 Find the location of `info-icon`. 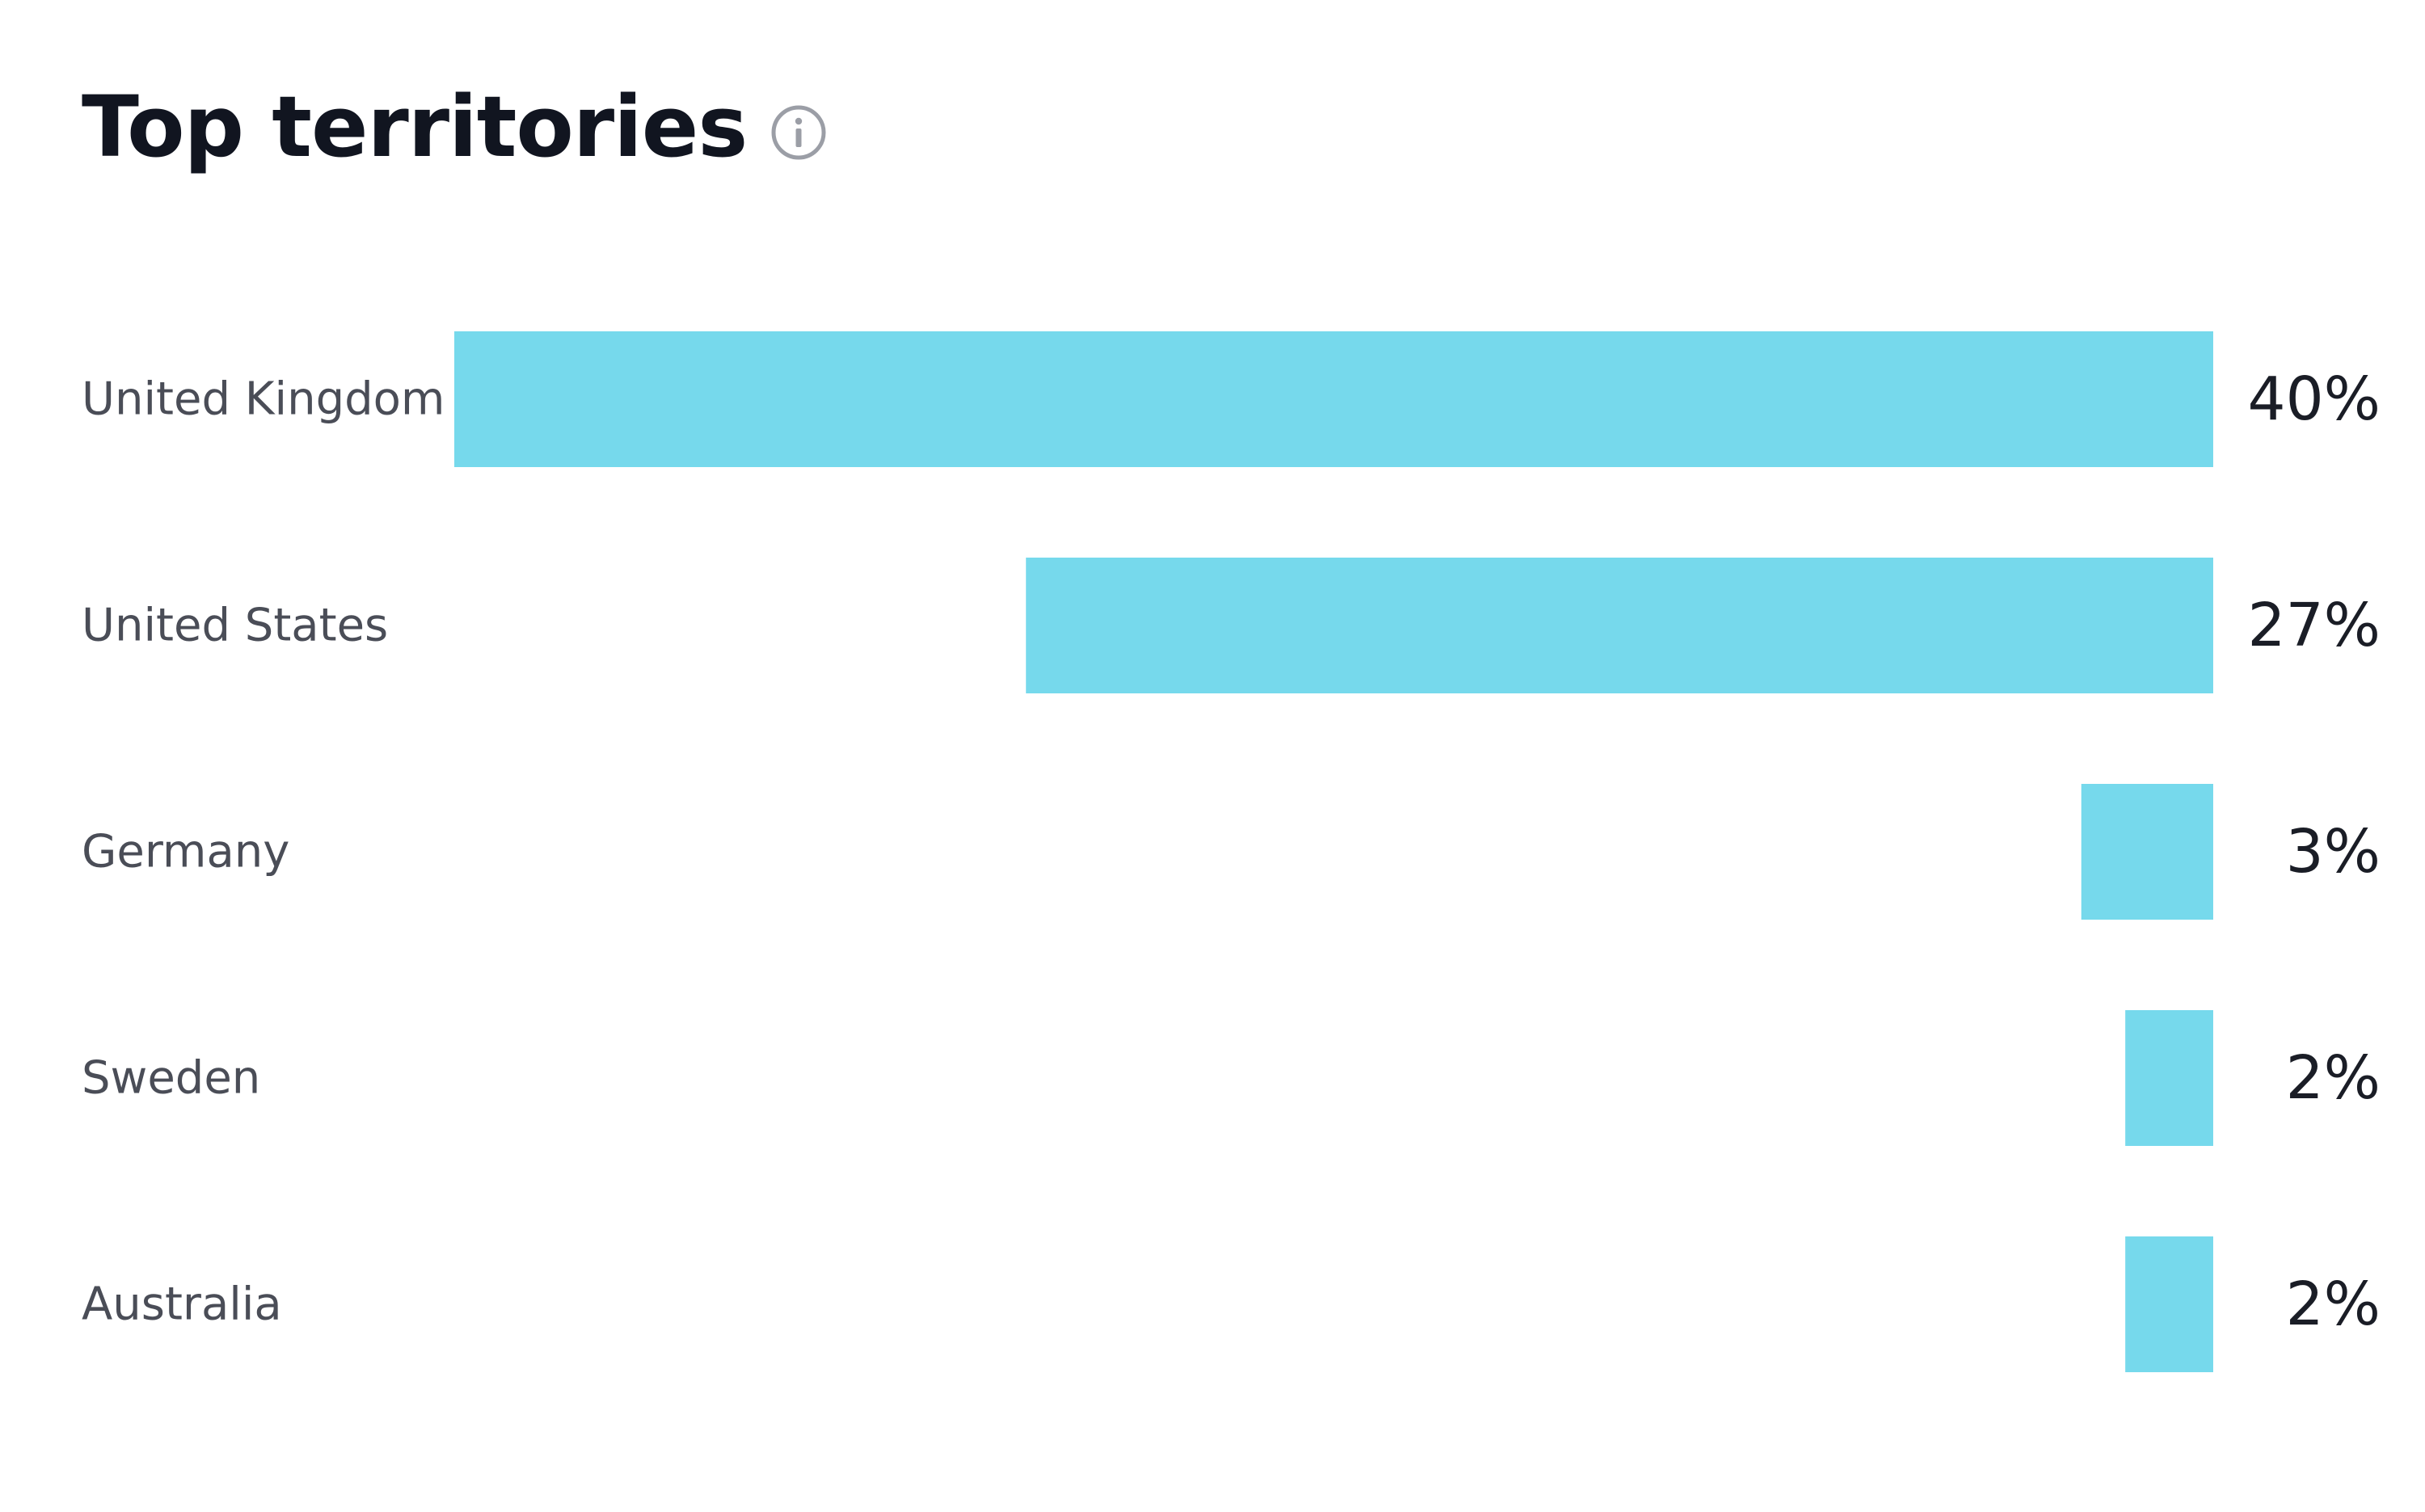

info-icon is located at coordinates (799, 132).